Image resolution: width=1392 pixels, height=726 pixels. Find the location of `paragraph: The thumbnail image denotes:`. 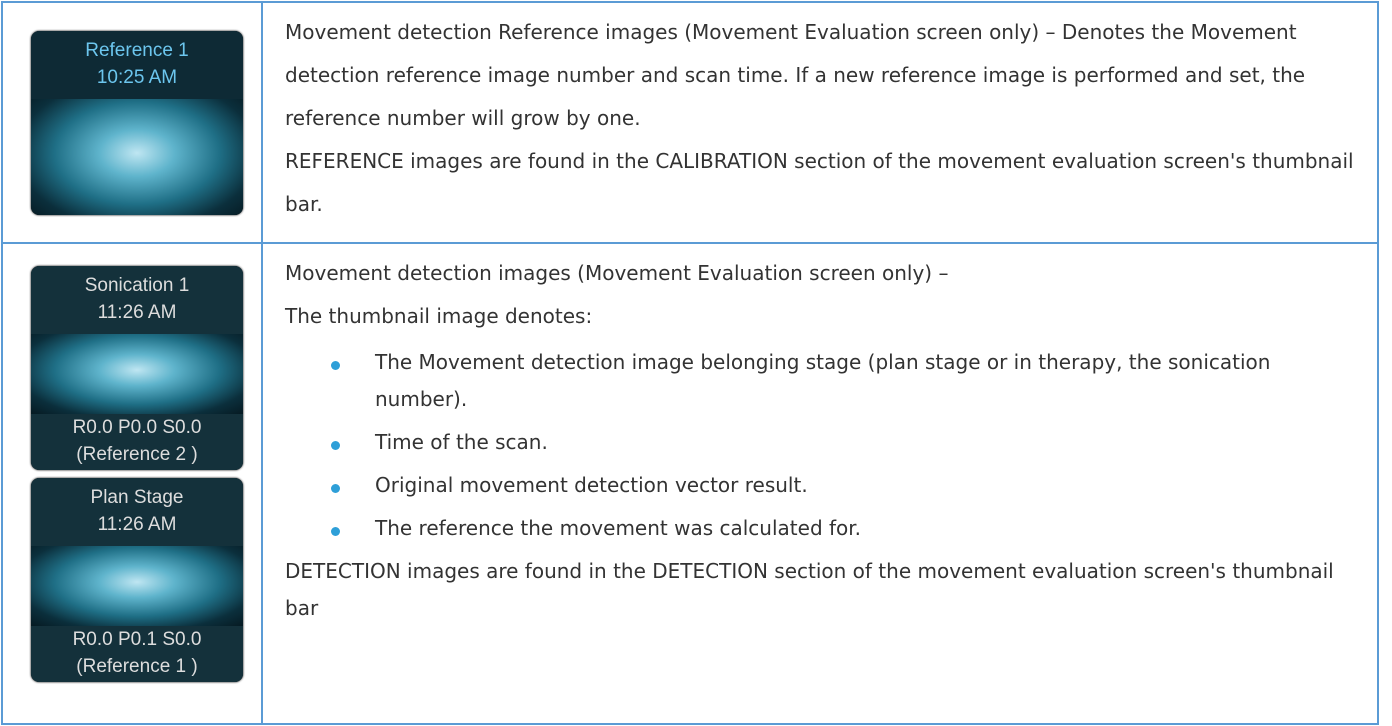

paragraph: The thumbnail image denotes: is located at coordinates (439, 316).